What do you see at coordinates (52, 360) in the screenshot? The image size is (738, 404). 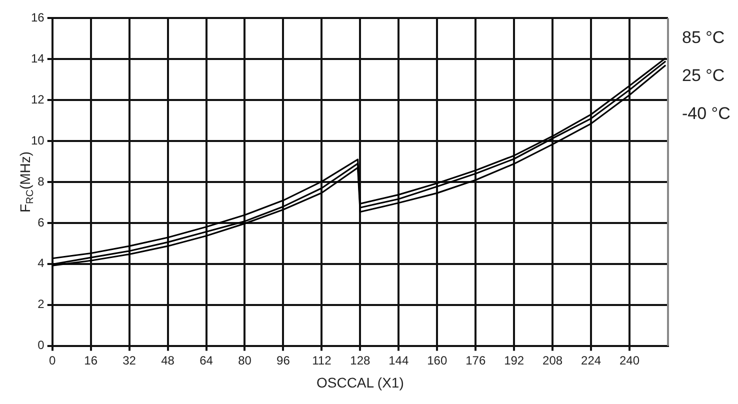 I see `x-tick-label: 0` at bounding box center [52, 360].